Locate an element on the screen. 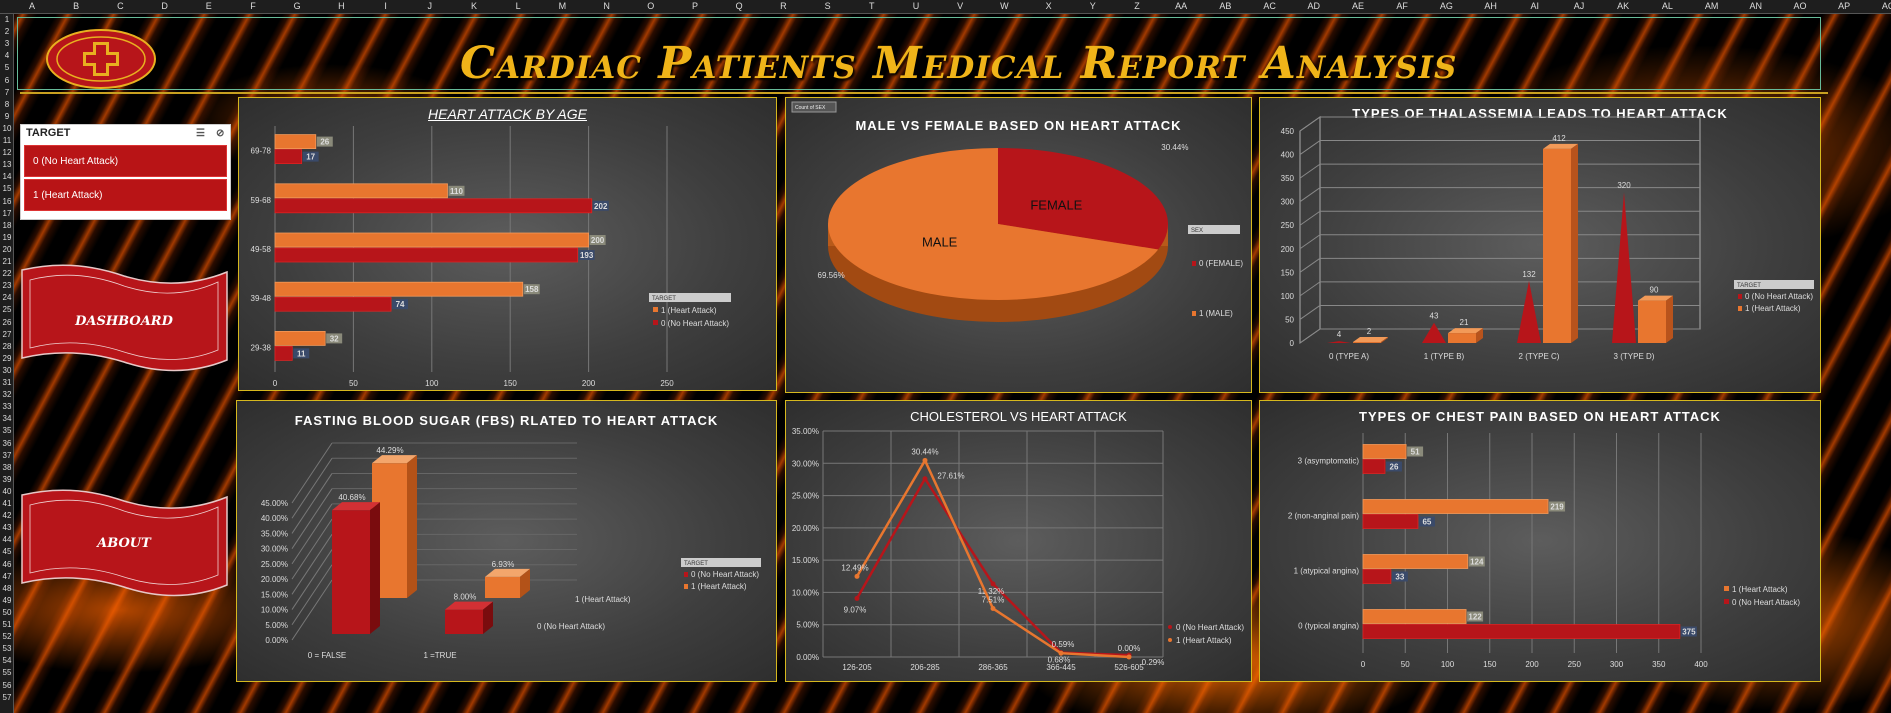  column-header-AO: AO is located at coordinates (1800, 6).